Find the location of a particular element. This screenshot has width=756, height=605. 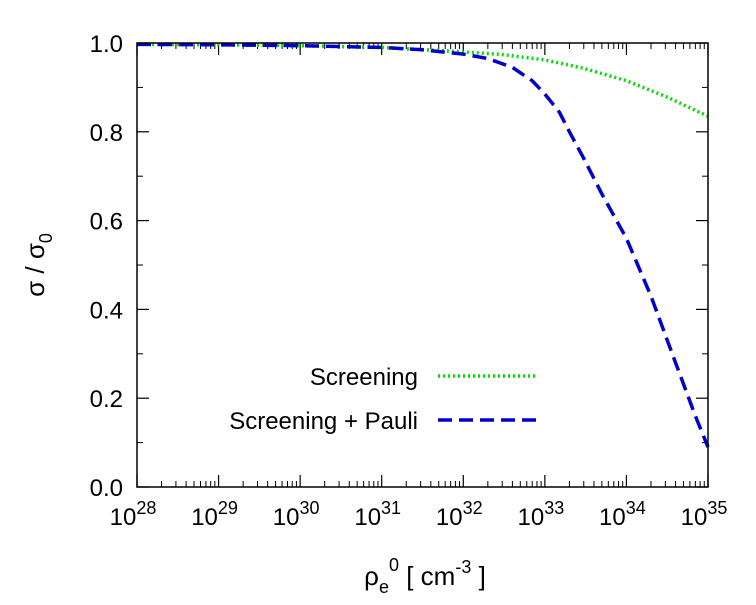

legend: Screening Screening + Pauli is located at coordinates (383, 399).